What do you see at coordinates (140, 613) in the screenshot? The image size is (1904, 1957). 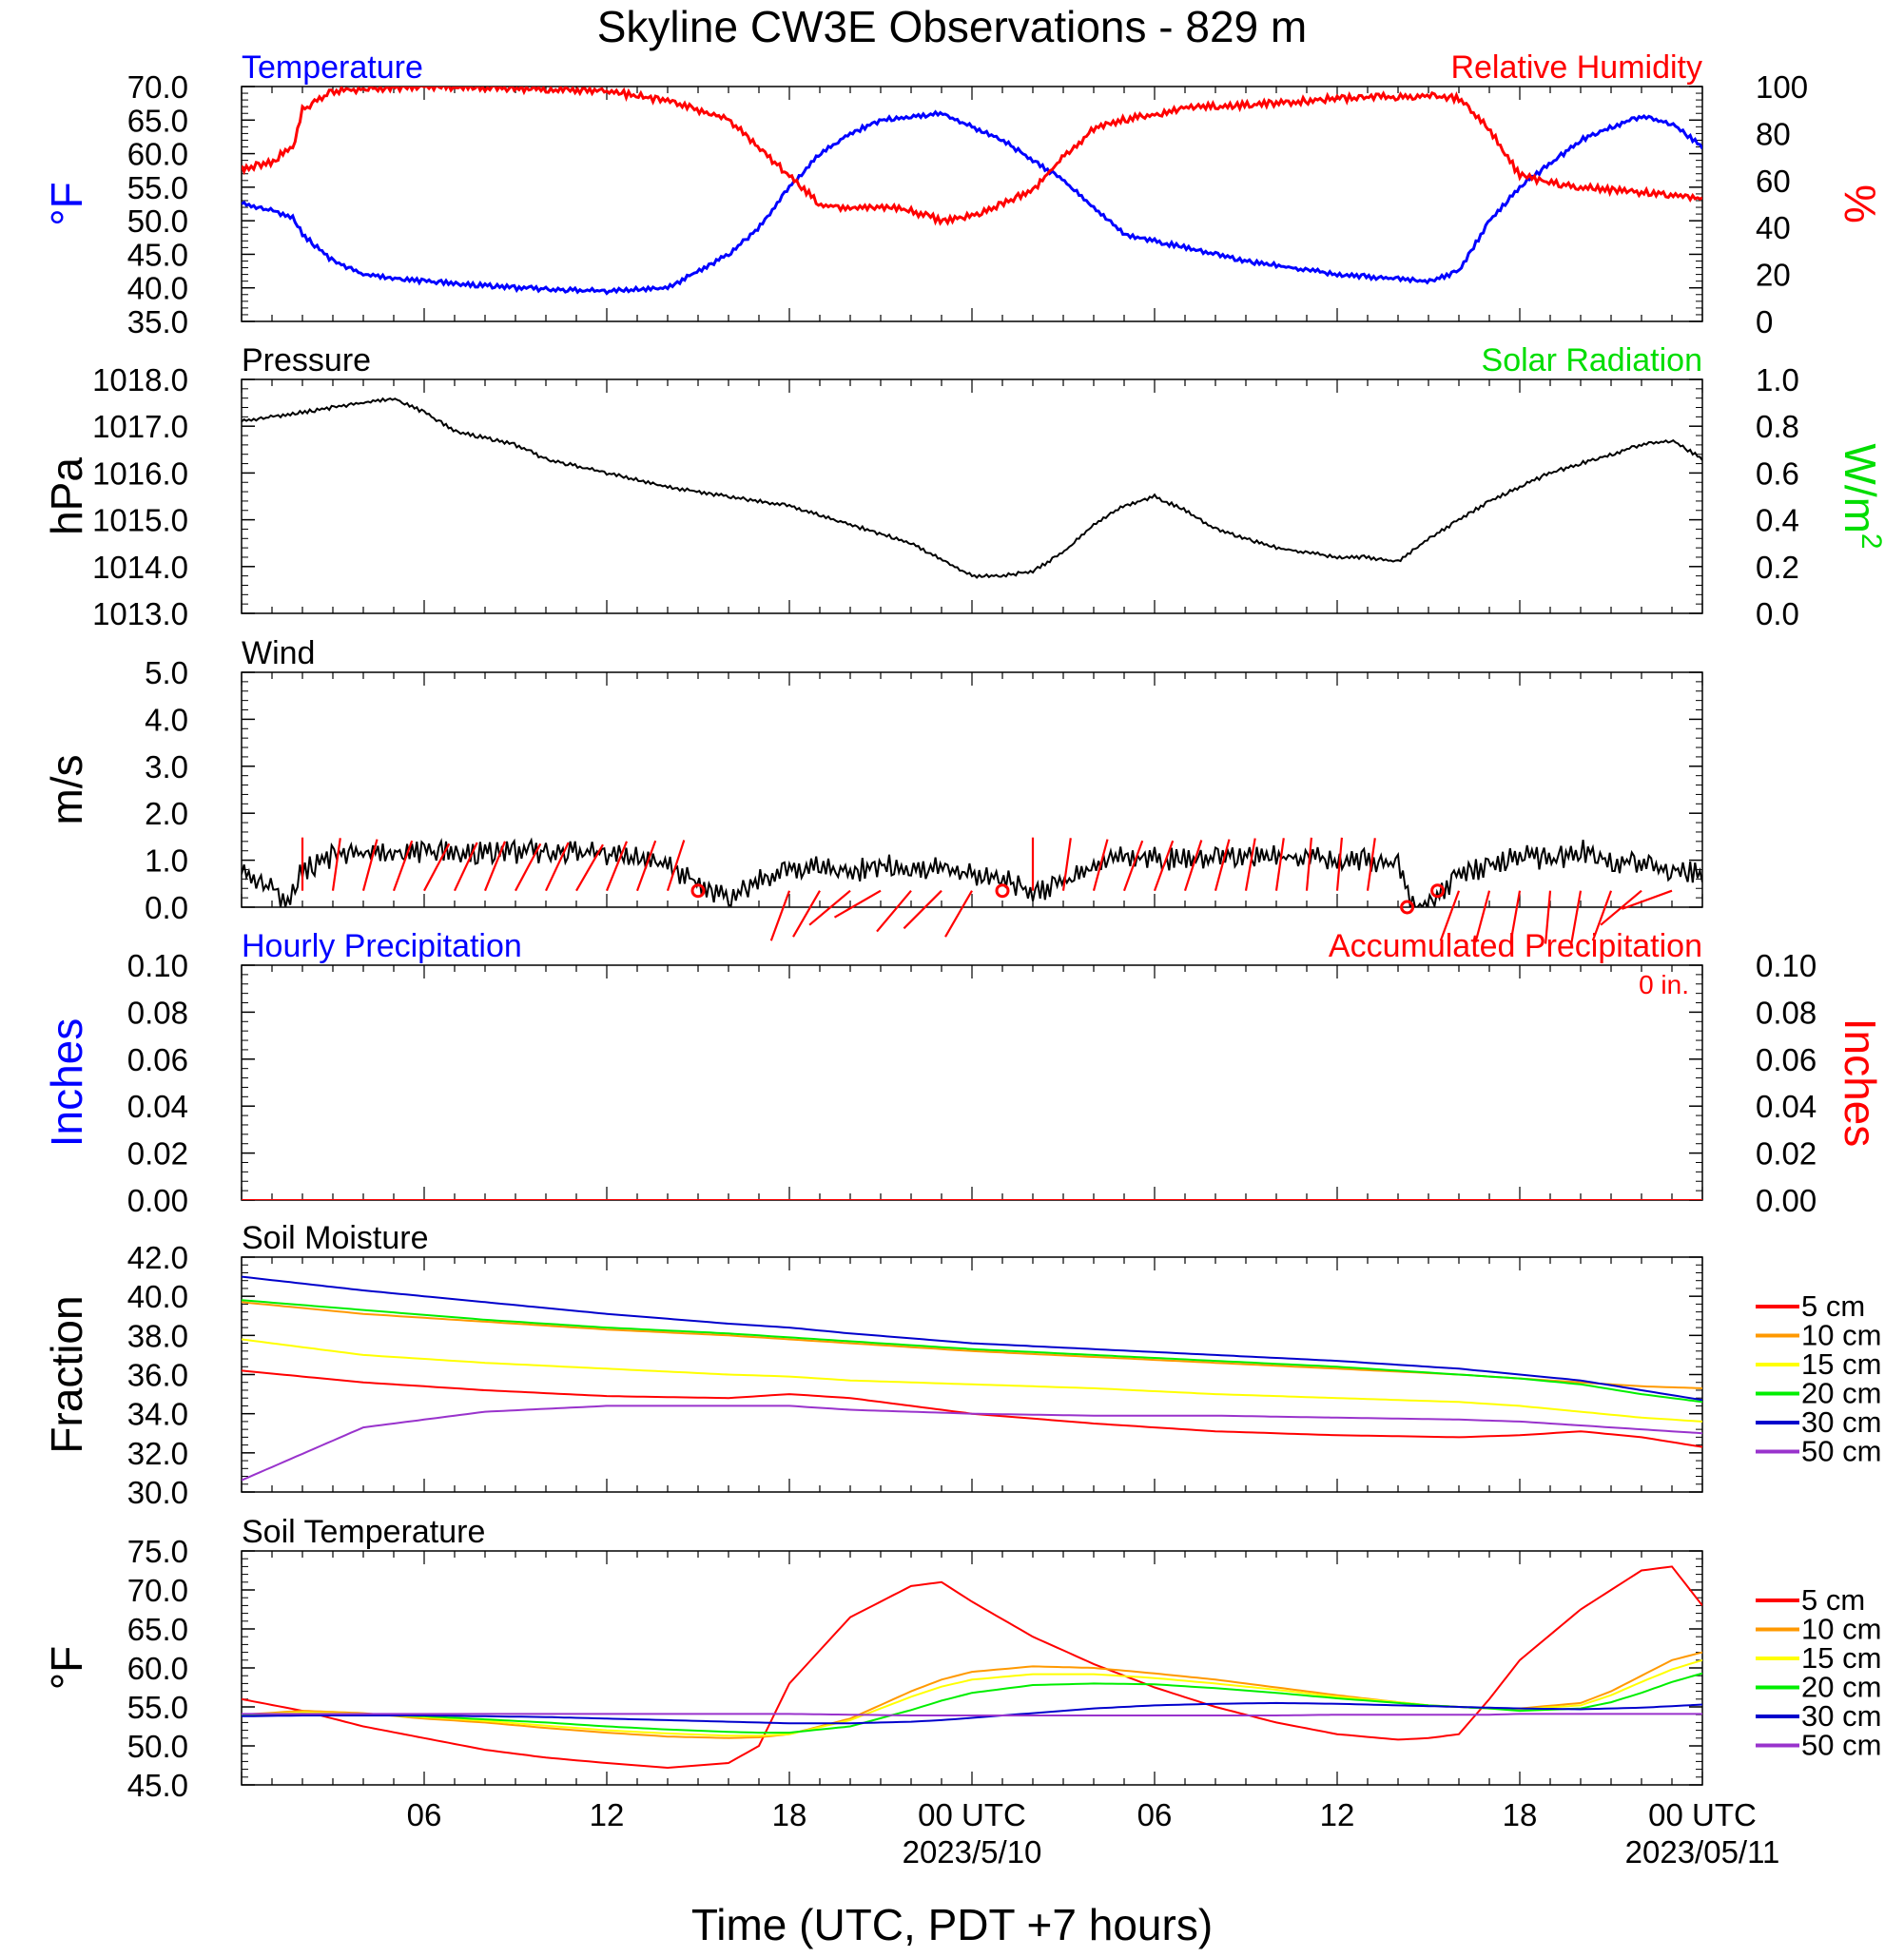 I see `y-tick-label-left: 1013.0` at bounding box center [140, 613].